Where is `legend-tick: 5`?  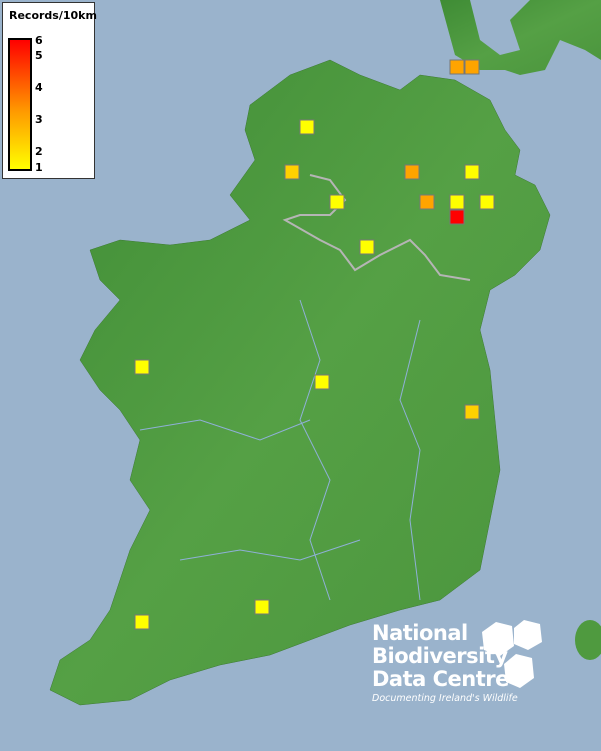
legend-tick: 5 is located at coordinates (39, 55).